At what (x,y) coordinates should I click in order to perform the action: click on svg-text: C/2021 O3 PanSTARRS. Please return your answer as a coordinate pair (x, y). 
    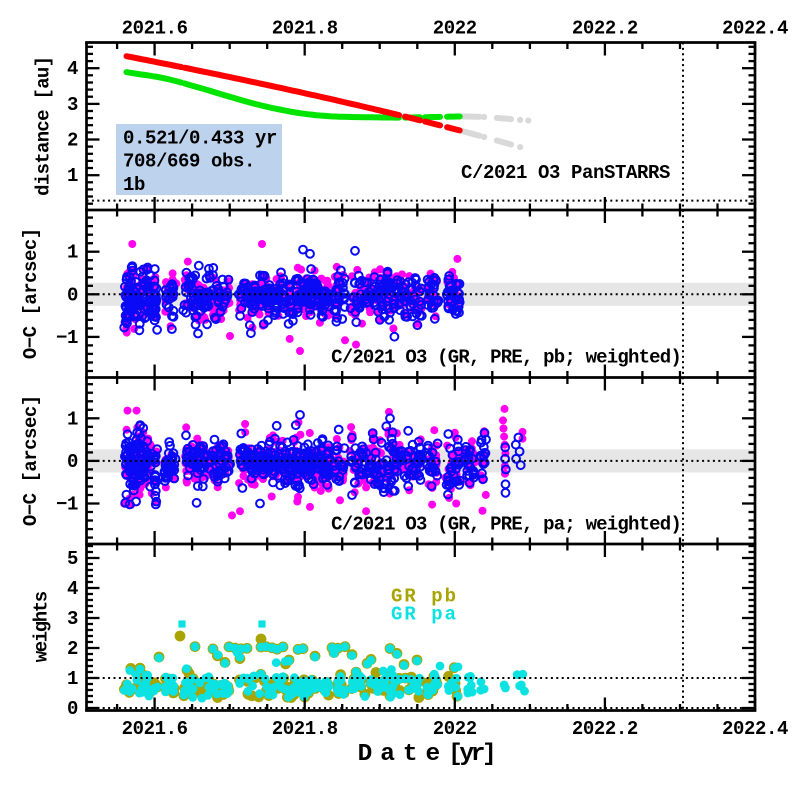
    Looking at the image, I should click on (565, 173).